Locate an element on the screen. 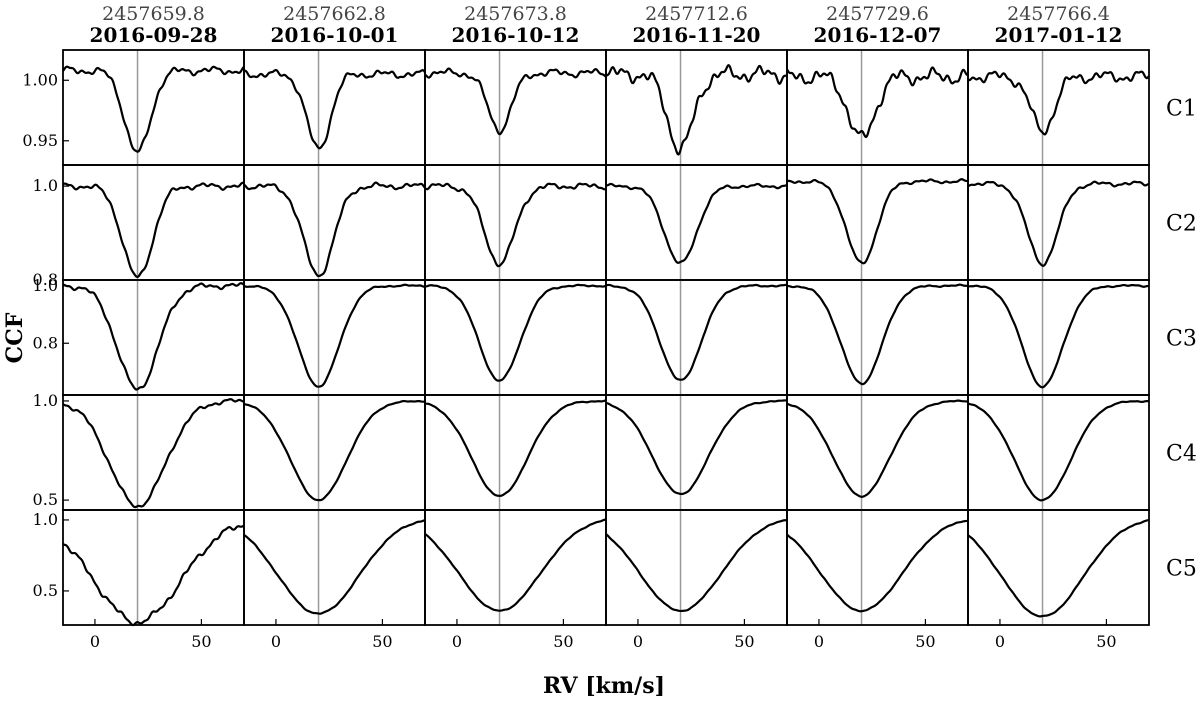 The width and height of the screenshot is (1200, 701). column-date-label: 2016-10-12 is located at coordinates (516, 35).